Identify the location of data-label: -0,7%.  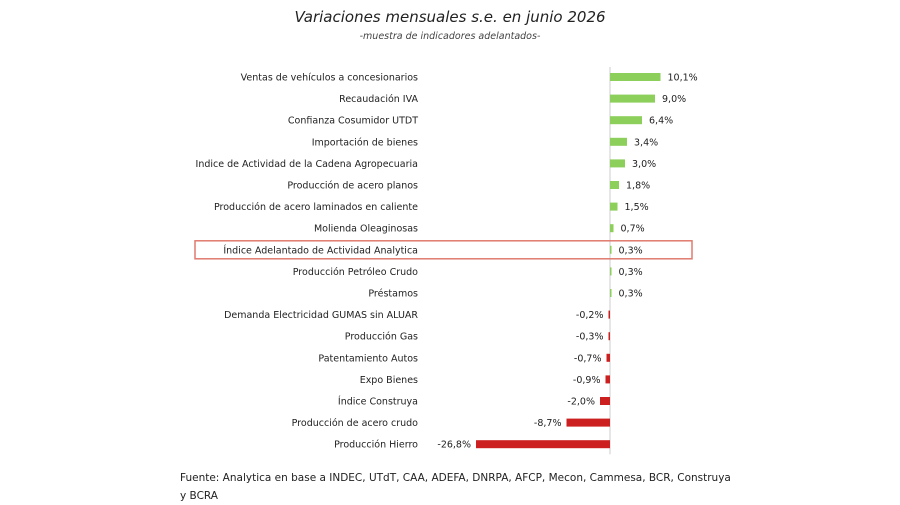
(588, 358).